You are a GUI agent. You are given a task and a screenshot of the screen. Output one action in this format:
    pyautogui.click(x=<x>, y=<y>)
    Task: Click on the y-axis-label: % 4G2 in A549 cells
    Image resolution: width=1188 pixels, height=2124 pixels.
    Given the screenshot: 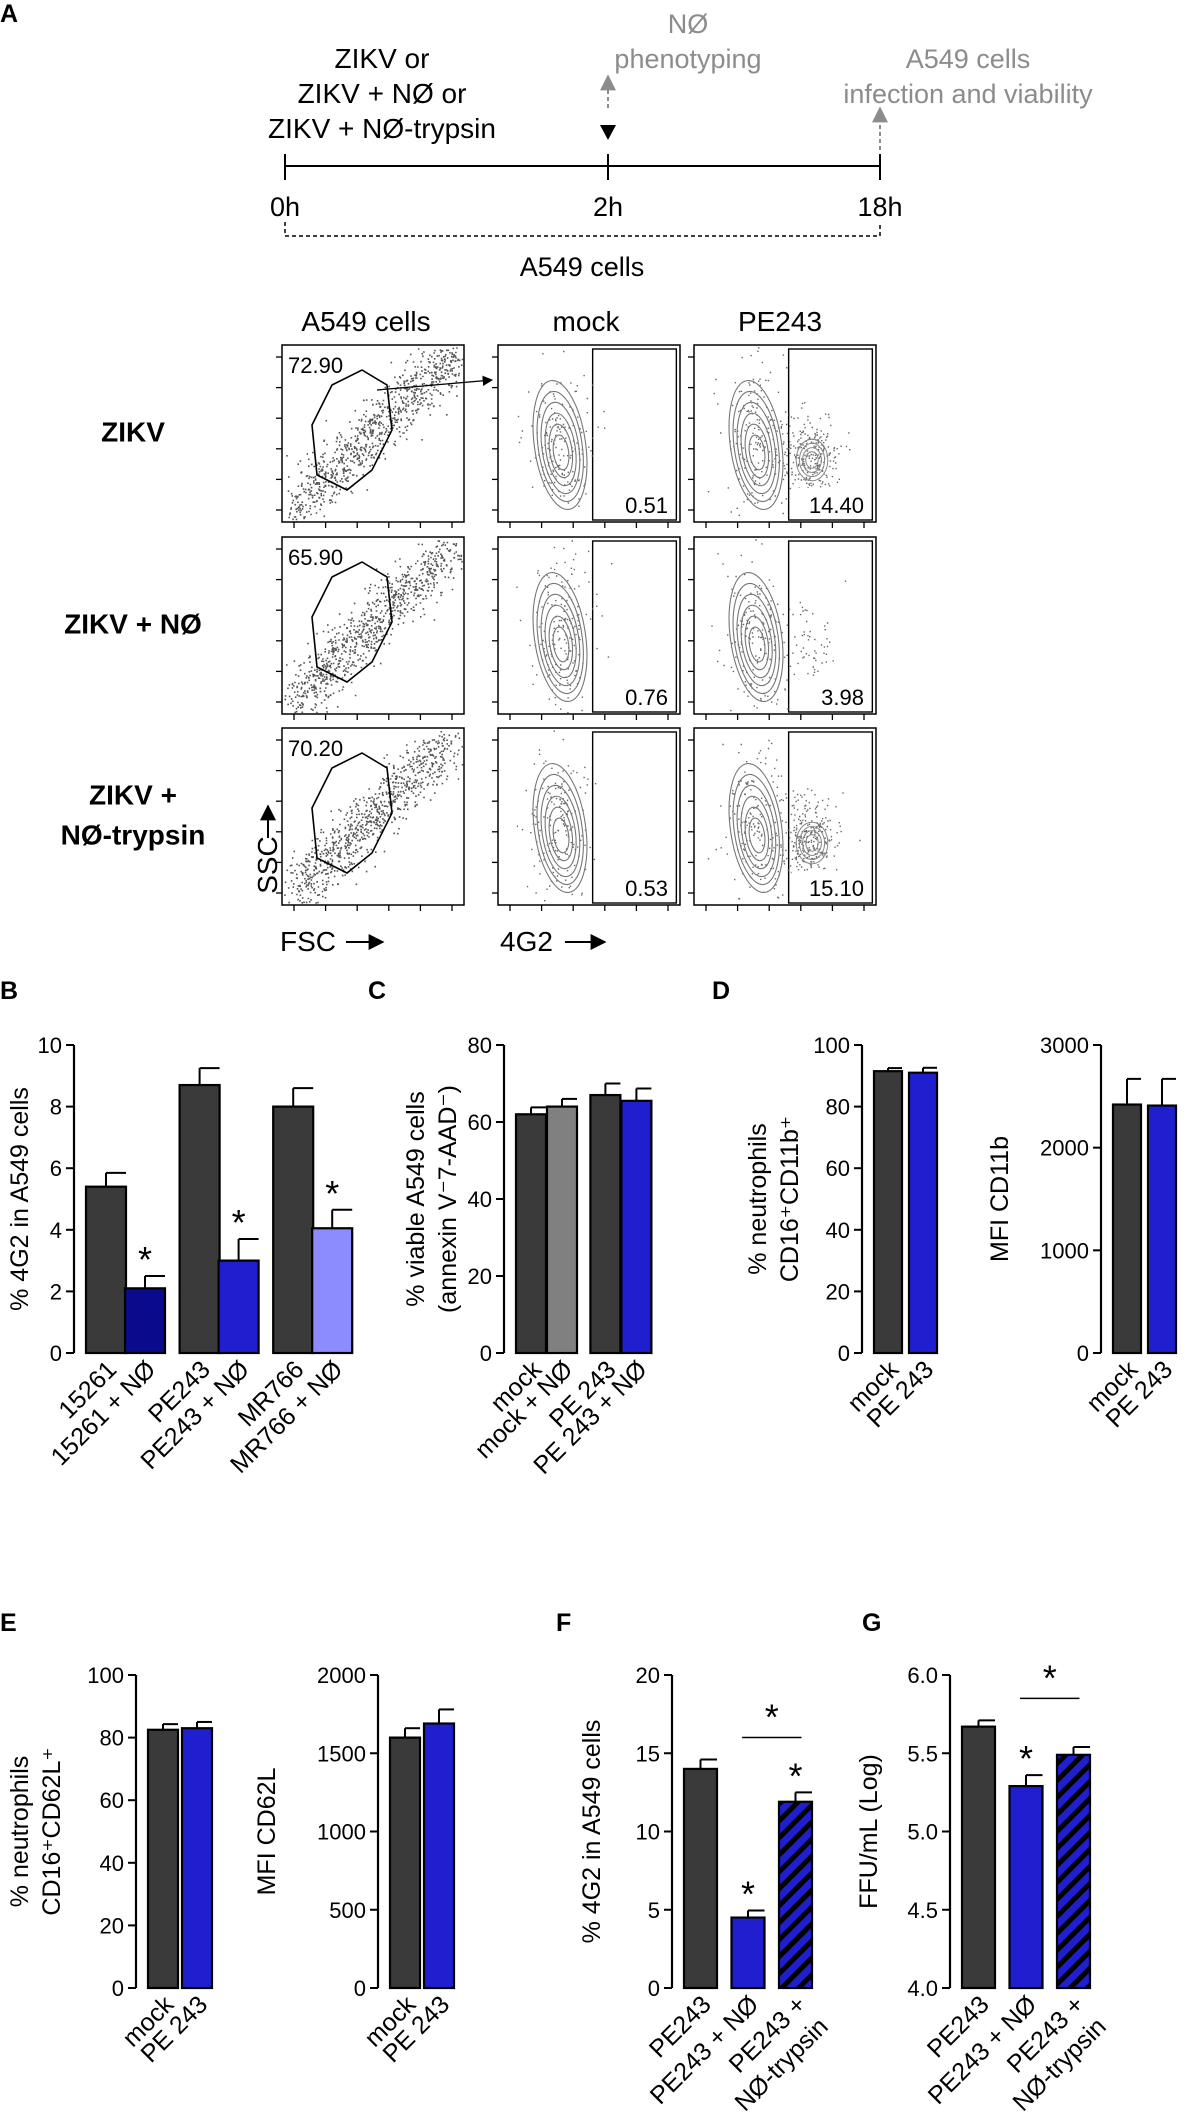 What is the action you would take?
    pyautogui.click(x=20, y=1199)
    